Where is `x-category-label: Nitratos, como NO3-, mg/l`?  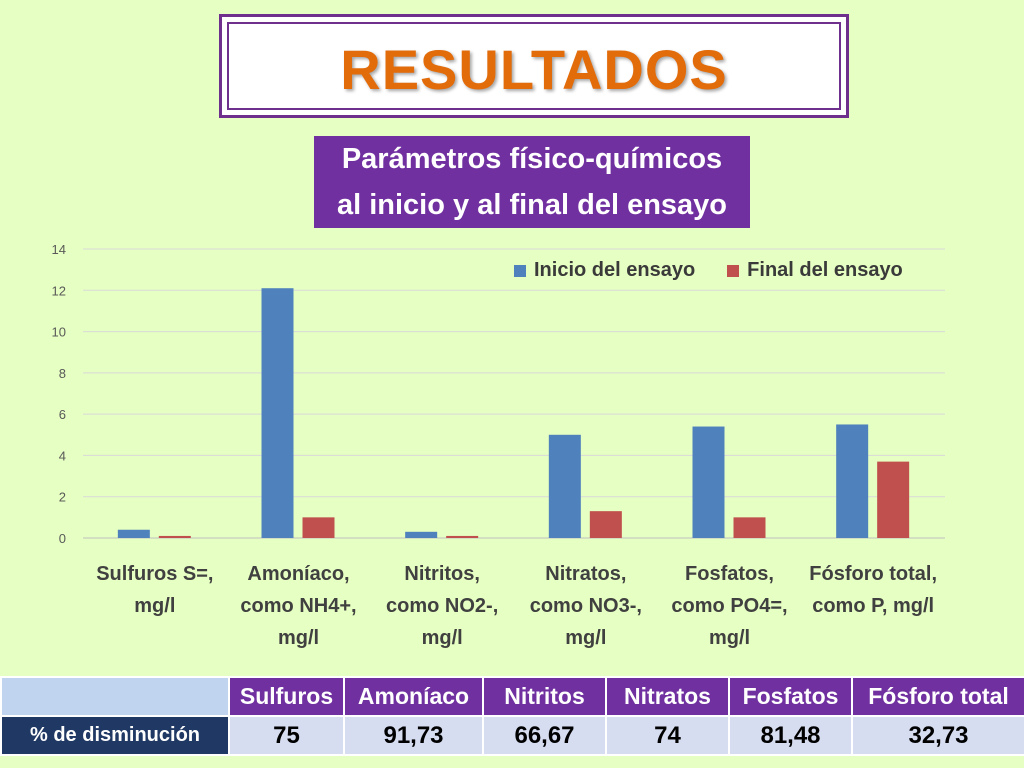 x-category-label: Nitratos, como NO3-, mg/l is located at coordinates (586, 606).